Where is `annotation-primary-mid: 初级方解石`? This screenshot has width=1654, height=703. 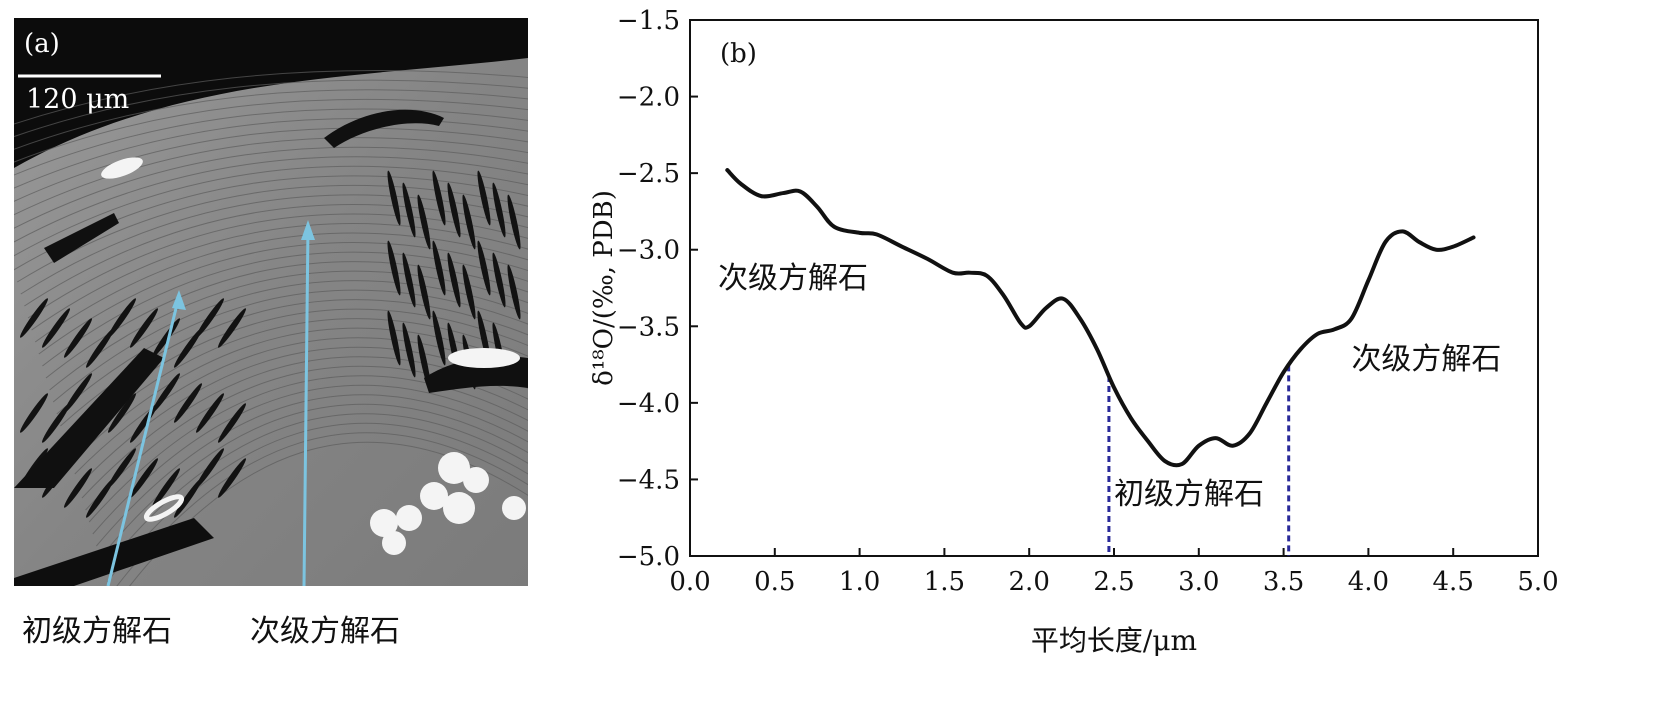 annotation-primary-mid: 初级方解石 is located at coordinates (1189, 494).